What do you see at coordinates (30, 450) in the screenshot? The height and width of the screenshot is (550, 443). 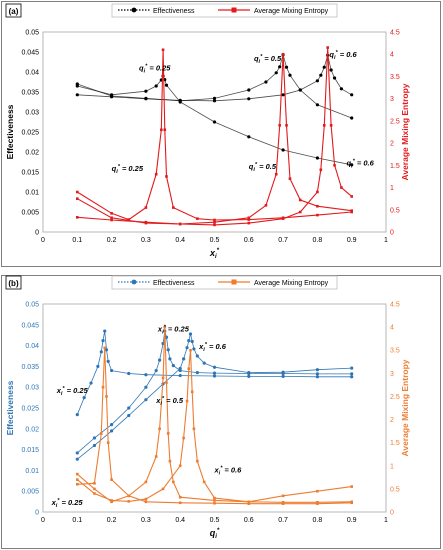 I see `y-left-tick-label: 0.015` at bounding box center [30, 450].